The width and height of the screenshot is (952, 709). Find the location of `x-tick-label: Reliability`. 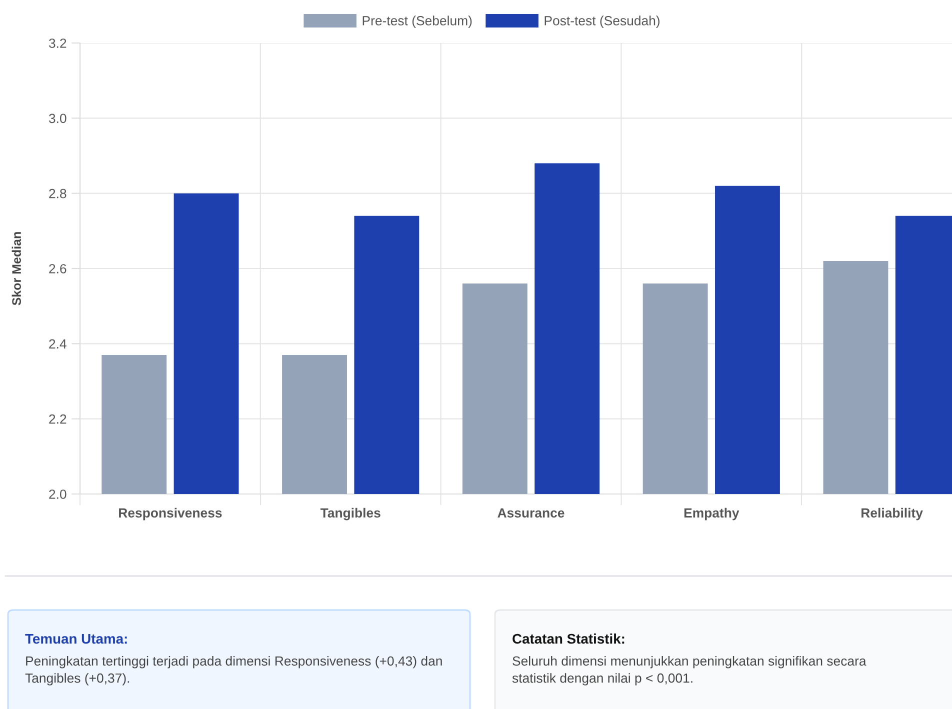

x-tick-label: Reliability is located at coordinates (892, 514).